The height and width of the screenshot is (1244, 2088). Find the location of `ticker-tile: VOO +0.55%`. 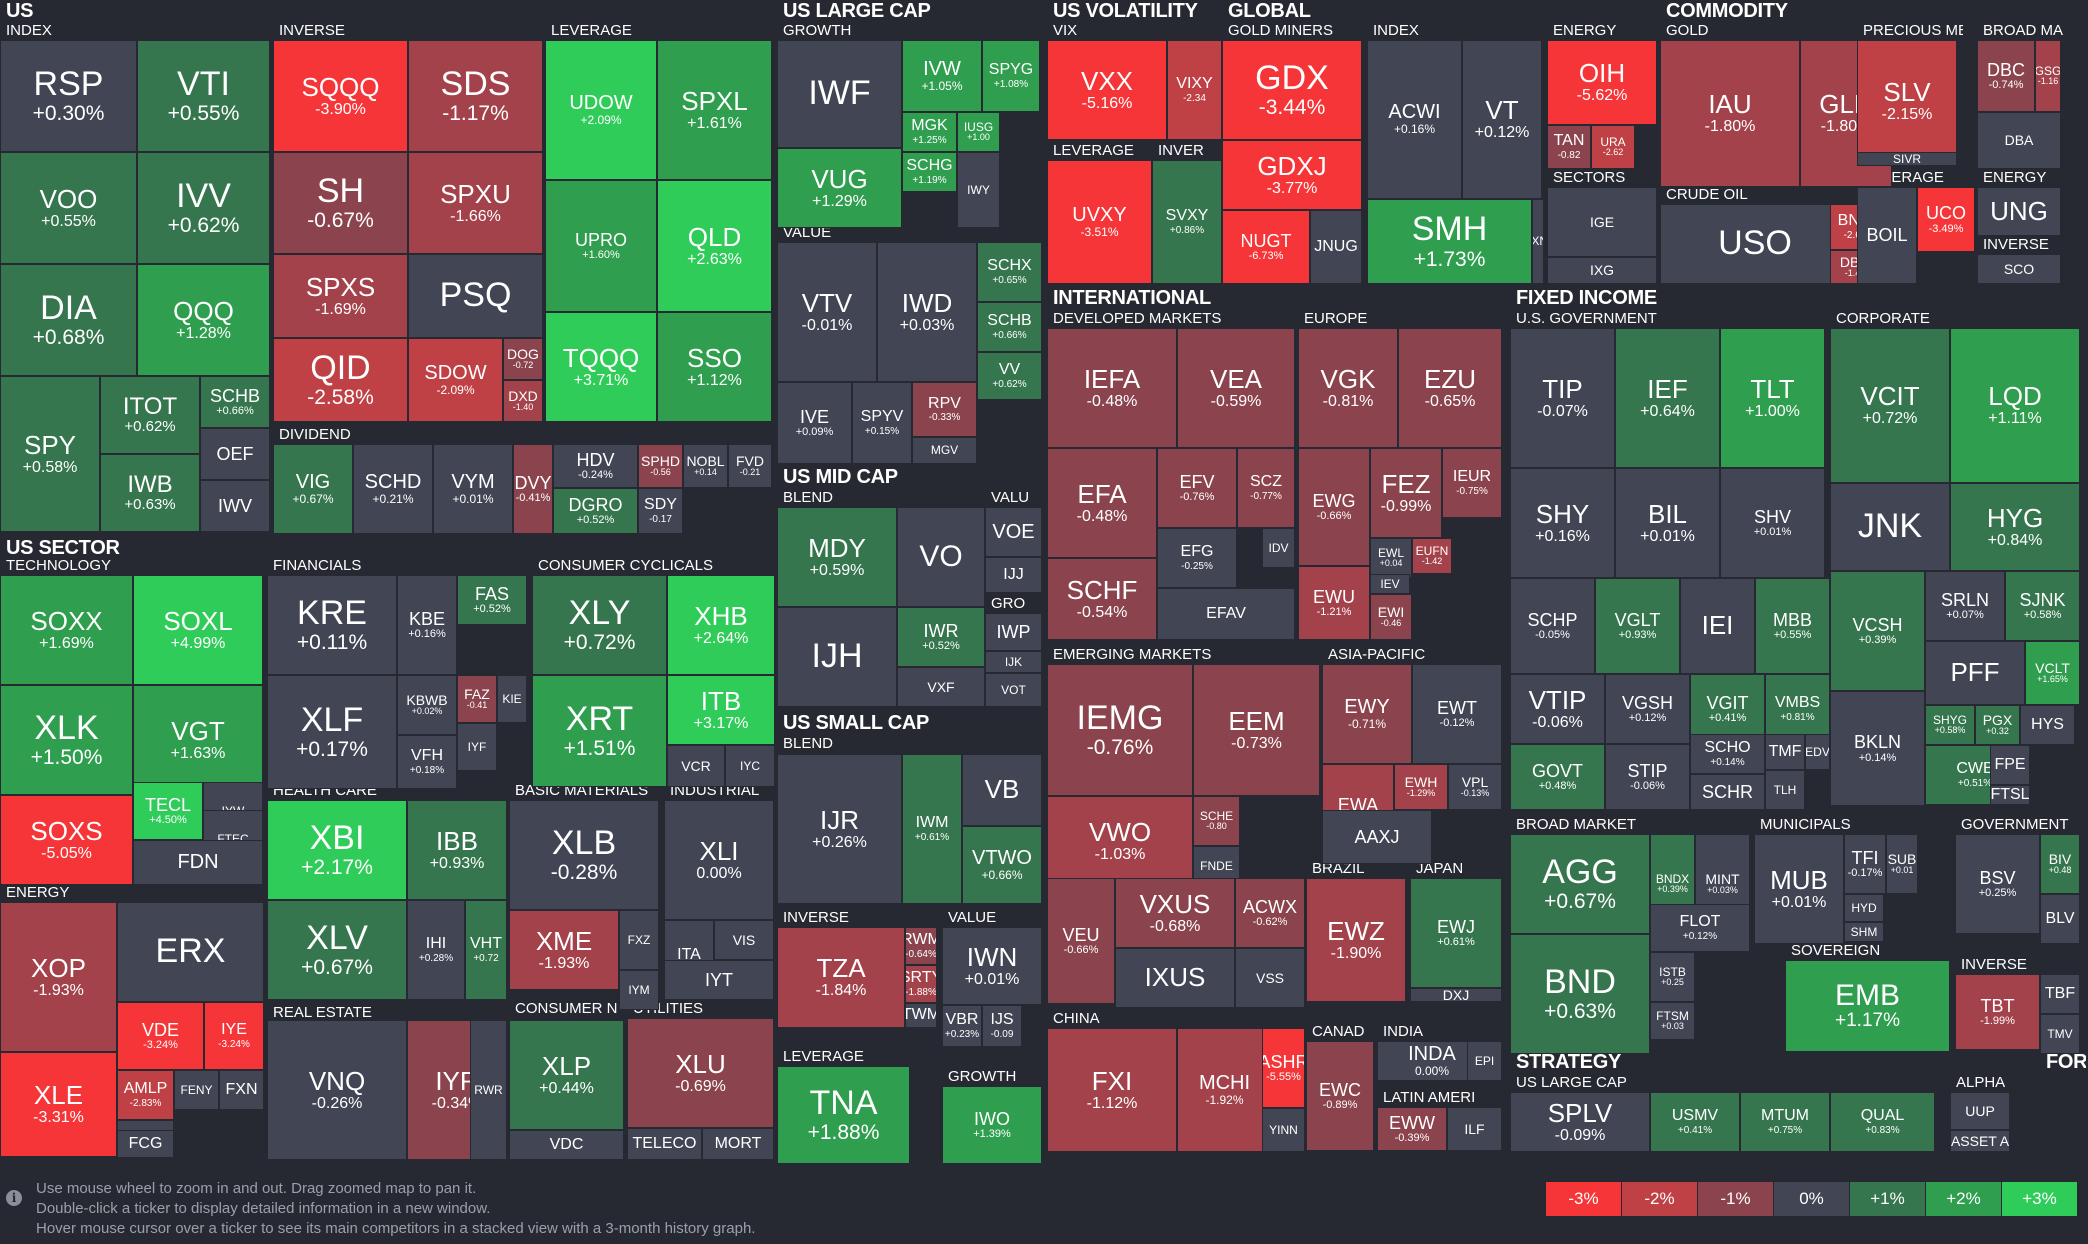

ticker-tile: VOO +0.55% is located at coordinates (68, 208).